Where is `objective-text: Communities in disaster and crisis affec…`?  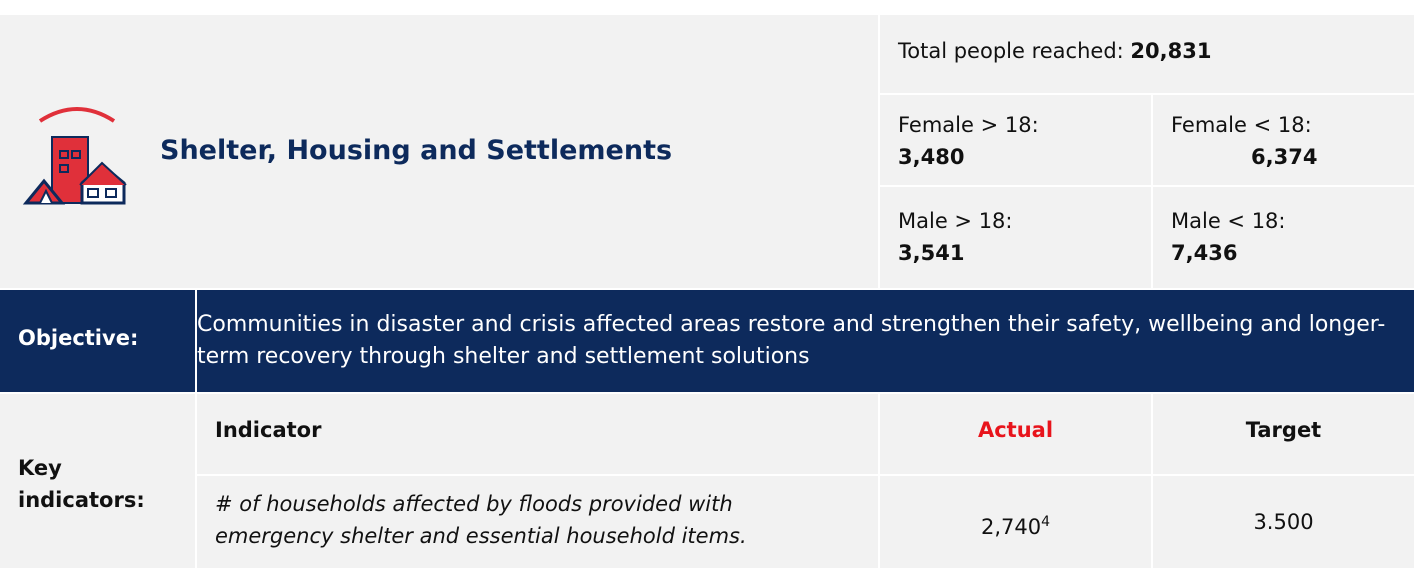
objective-text: Communities in disaster and crisis affec… is located at coordinates (791, 340).